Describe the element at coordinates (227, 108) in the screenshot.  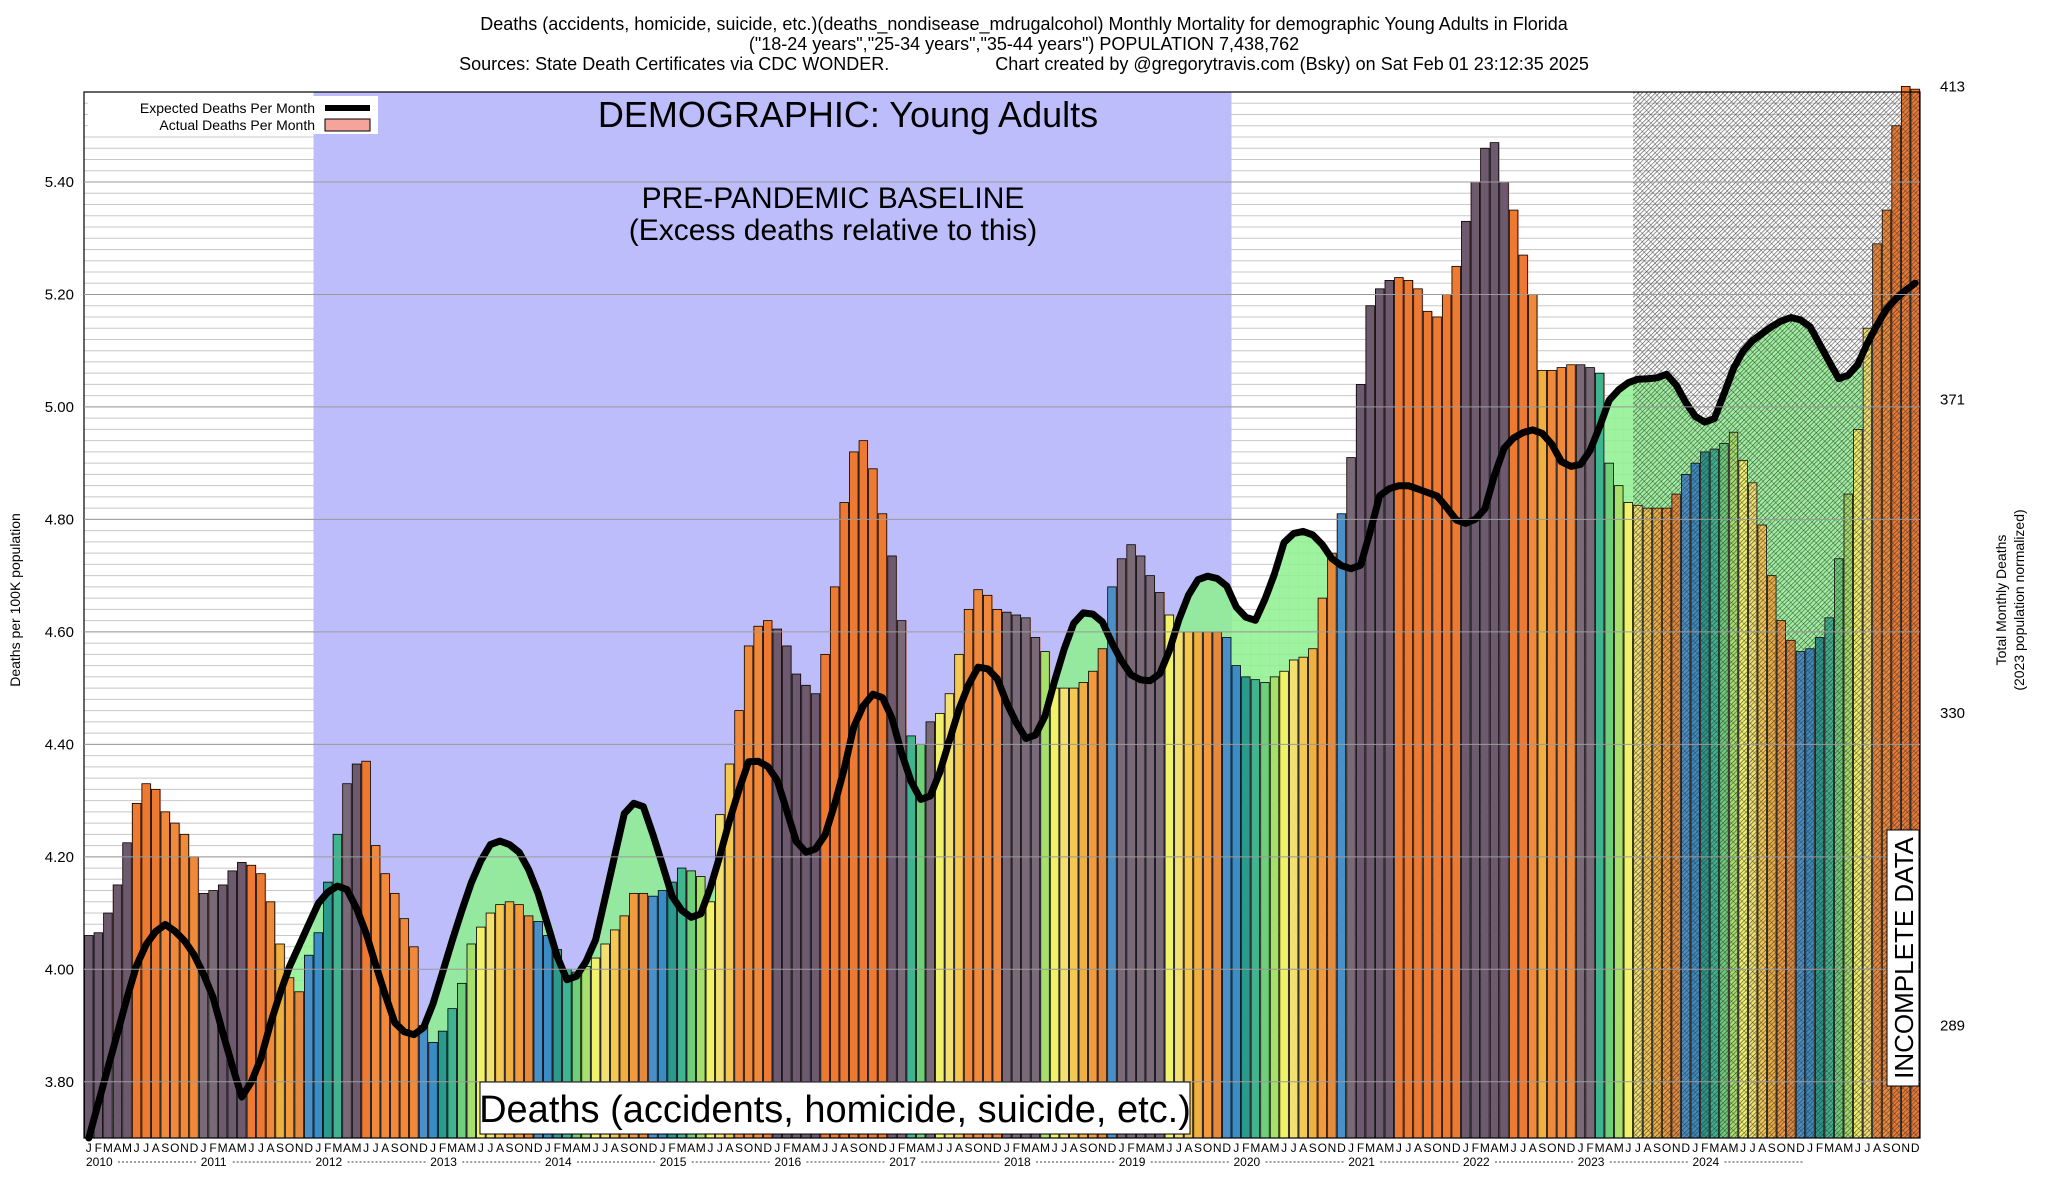
I see `legend-expected-label: Expected Deaths Per Month` at that location.